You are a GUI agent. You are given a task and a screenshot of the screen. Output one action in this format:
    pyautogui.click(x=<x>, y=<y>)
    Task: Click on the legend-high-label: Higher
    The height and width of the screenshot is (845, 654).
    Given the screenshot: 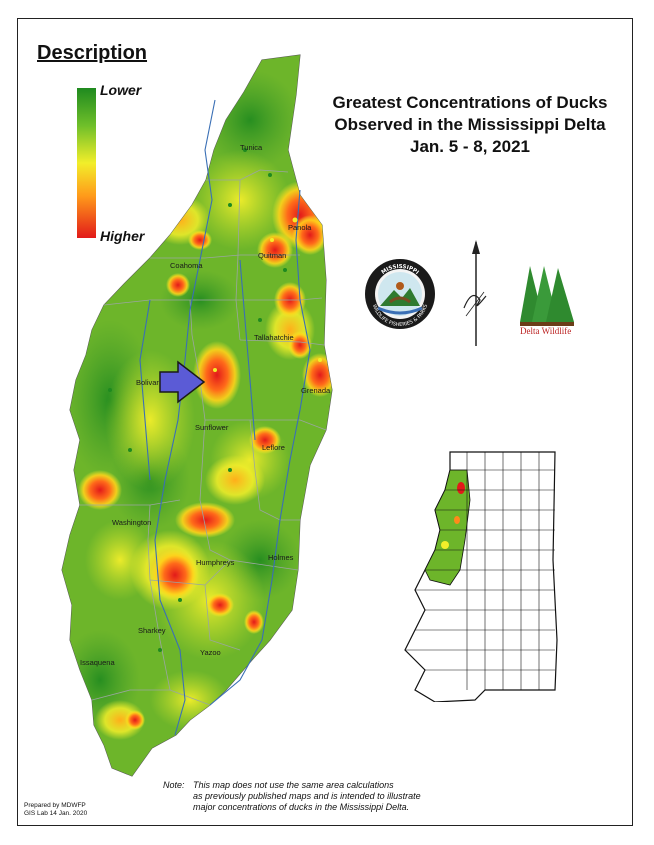 What is the action you would take?
    pyautogui.click(x=122, y=236)
    